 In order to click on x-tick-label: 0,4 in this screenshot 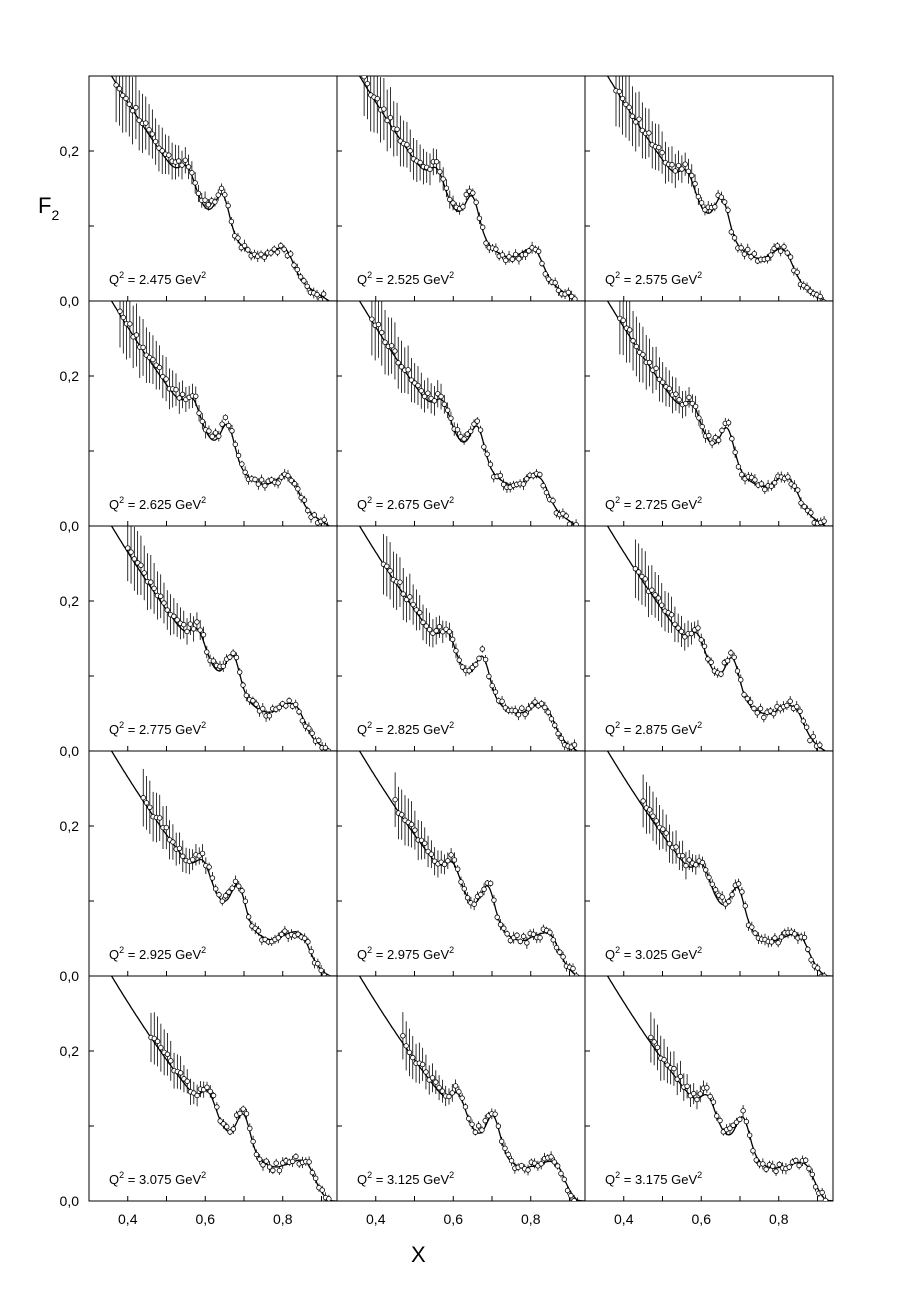, I will do `click(376, 1219)`.